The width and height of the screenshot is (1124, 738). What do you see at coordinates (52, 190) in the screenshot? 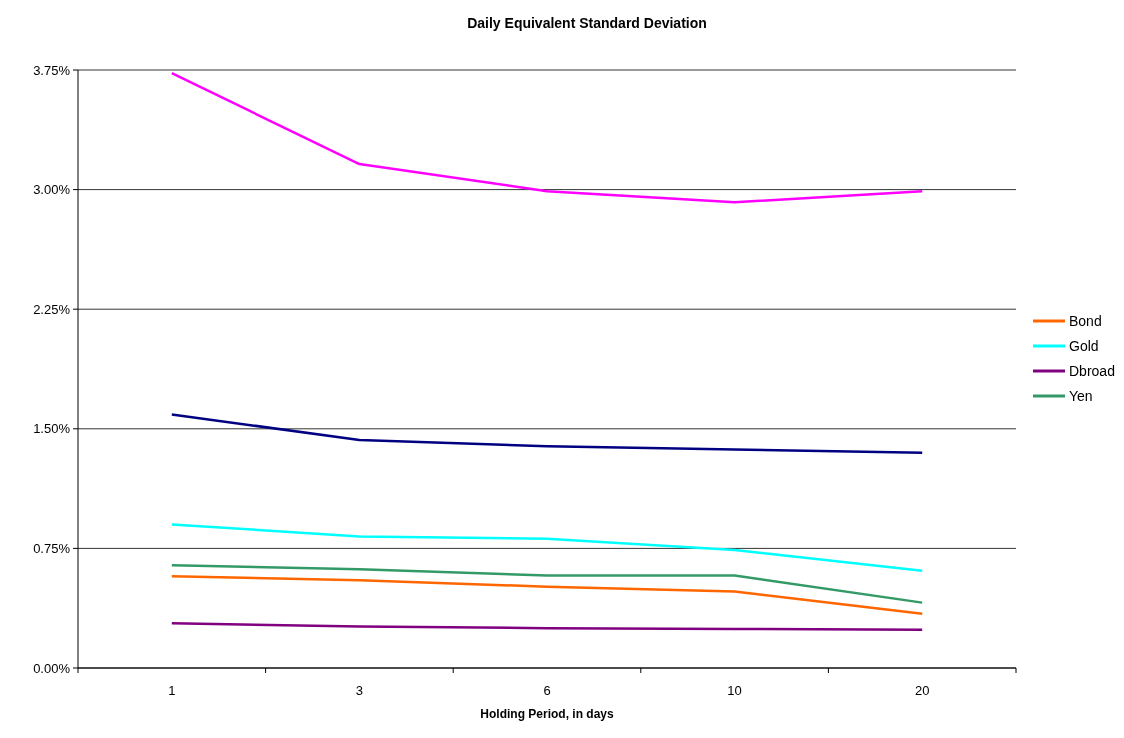
I see `y-tick-label: 3.00%` at bounding box center [52, 190].